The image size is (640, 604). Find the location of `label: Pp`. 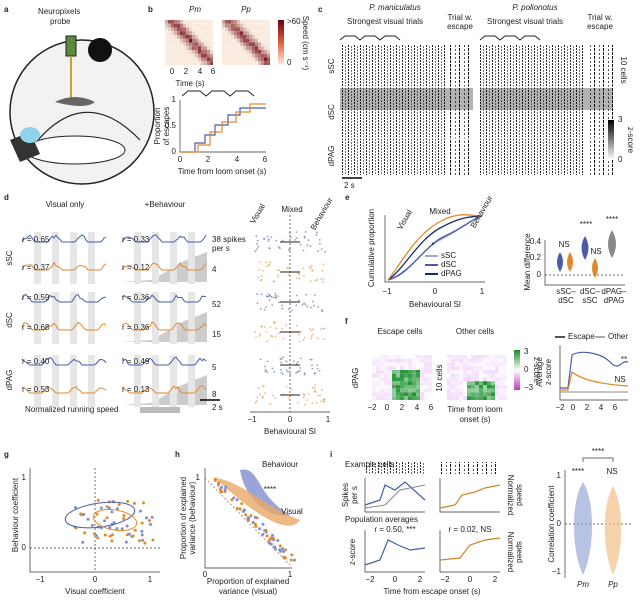

label: Pp is located at coordinates (246, 9).